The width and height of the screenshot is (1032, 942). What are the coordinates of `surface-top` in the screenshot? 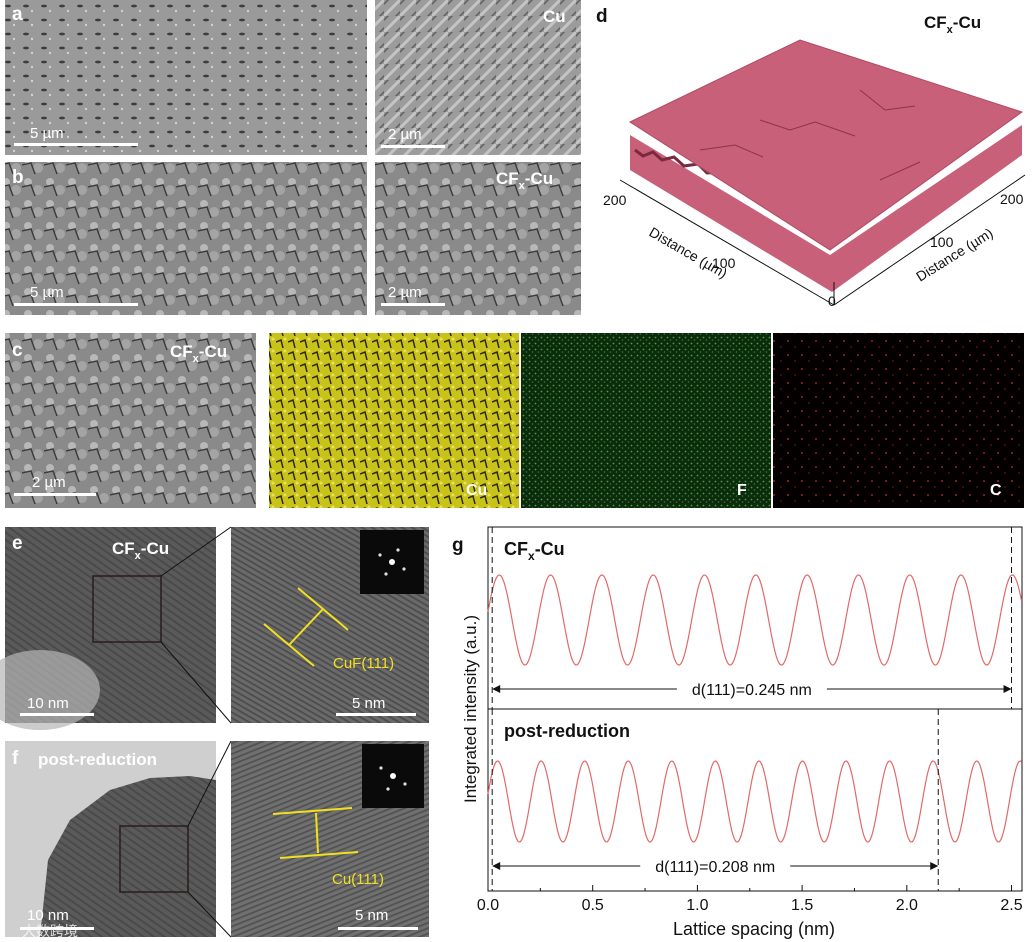 It's located at (826, 145).